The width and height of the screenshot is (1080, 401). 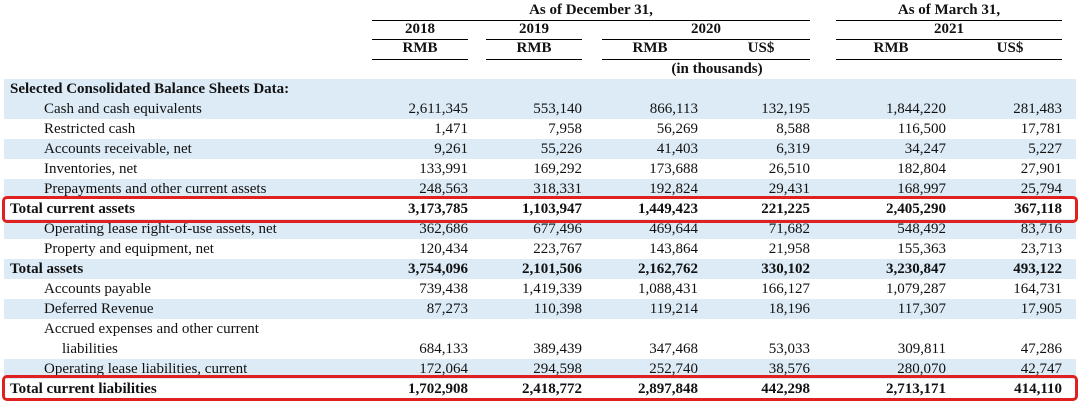 What do you see at coordinates (420, 48) in the screenshot?
I see `currency-2018: RMB` at bounding box center [420, 48].